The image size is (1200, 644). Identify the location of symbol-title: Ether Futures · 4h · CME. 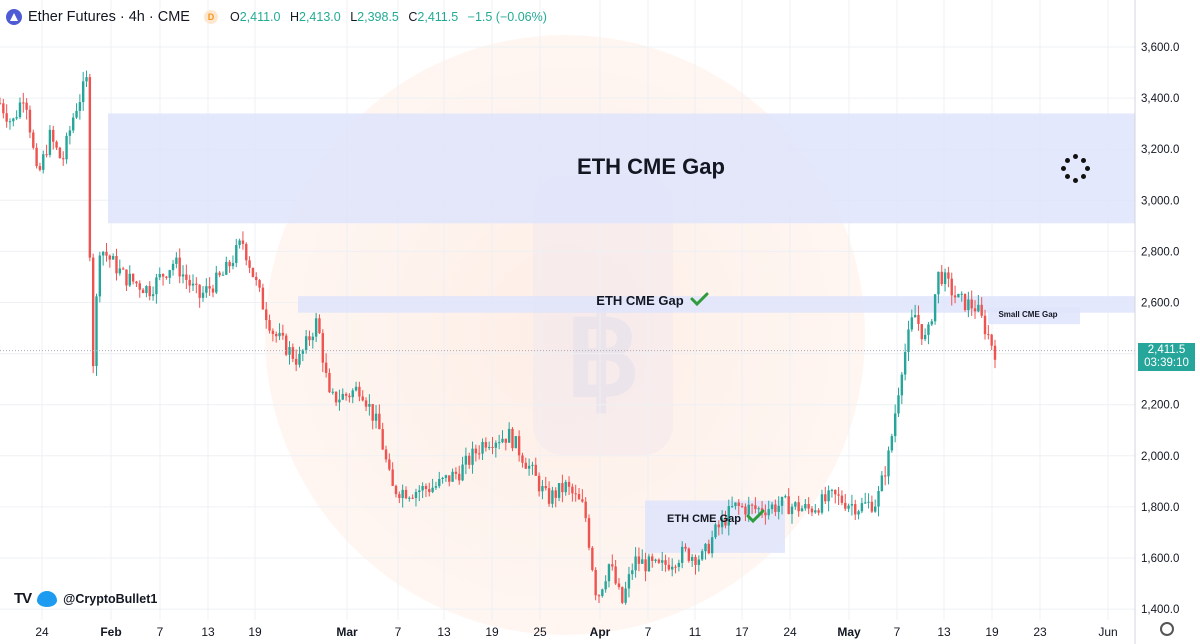
(109, 17).